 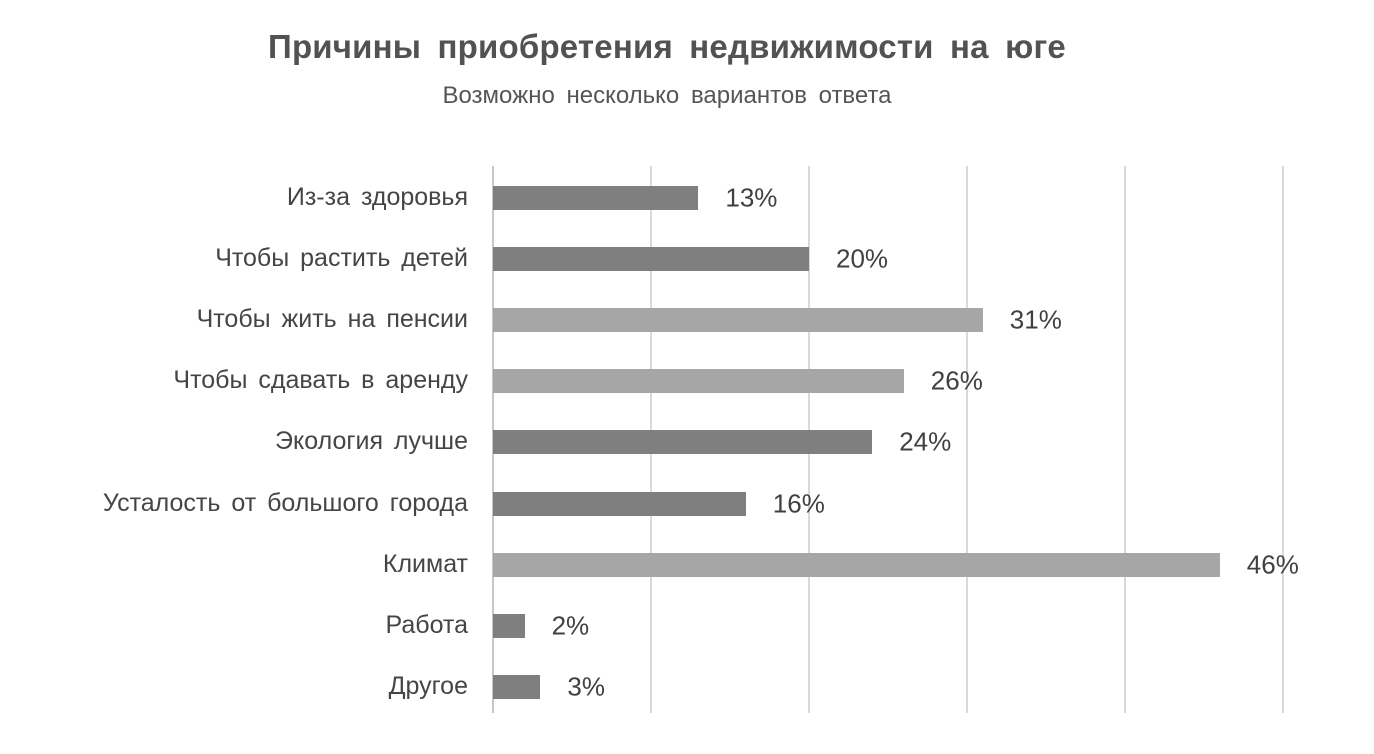 What do you see at coordinates (1125, 439) in the screenshot?
I see `gridline-40pct` at bounding box center [1125, 439].